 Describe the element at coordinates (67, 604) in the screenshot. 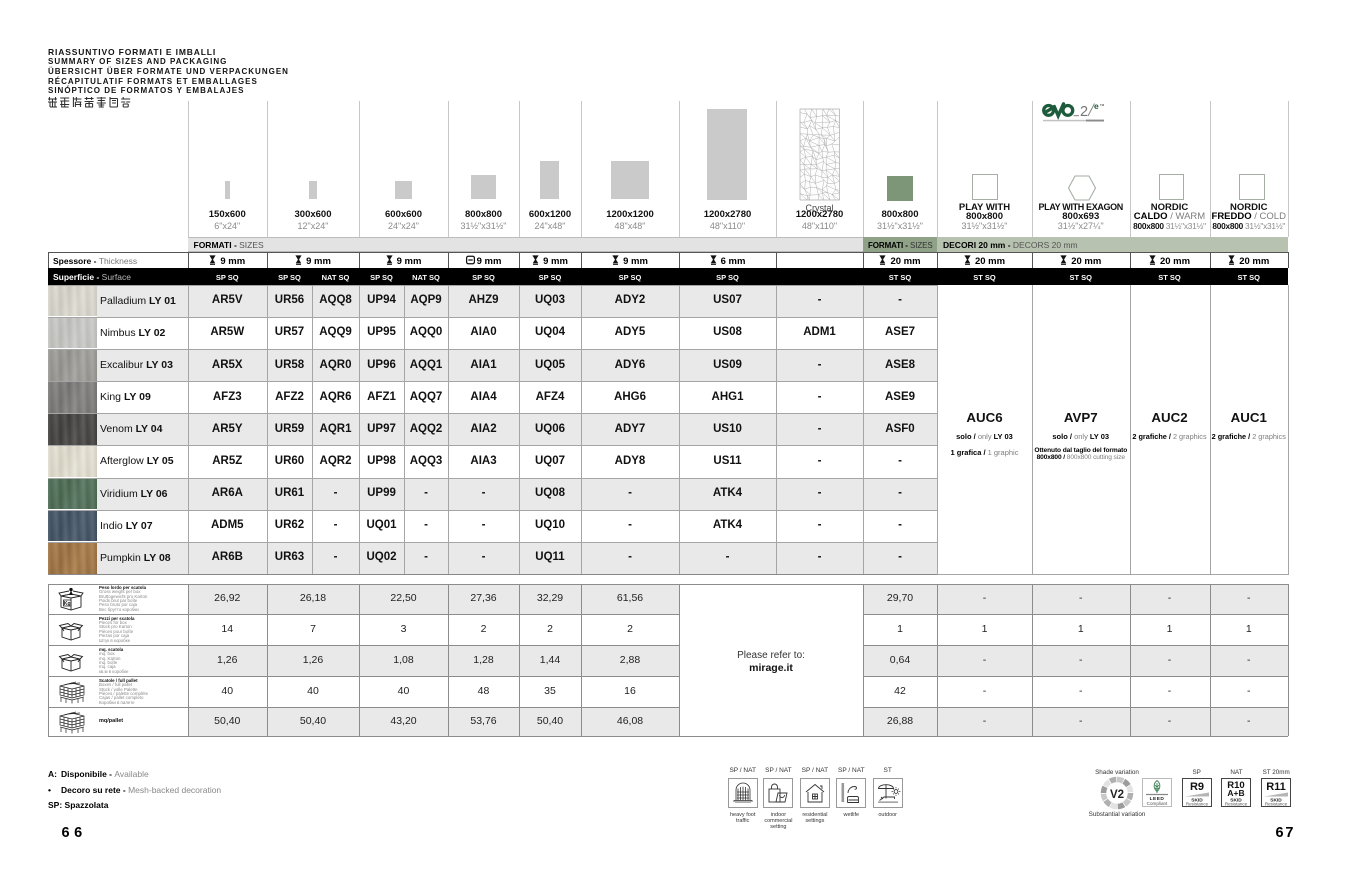

I see `svg-text: Kg` at that location.